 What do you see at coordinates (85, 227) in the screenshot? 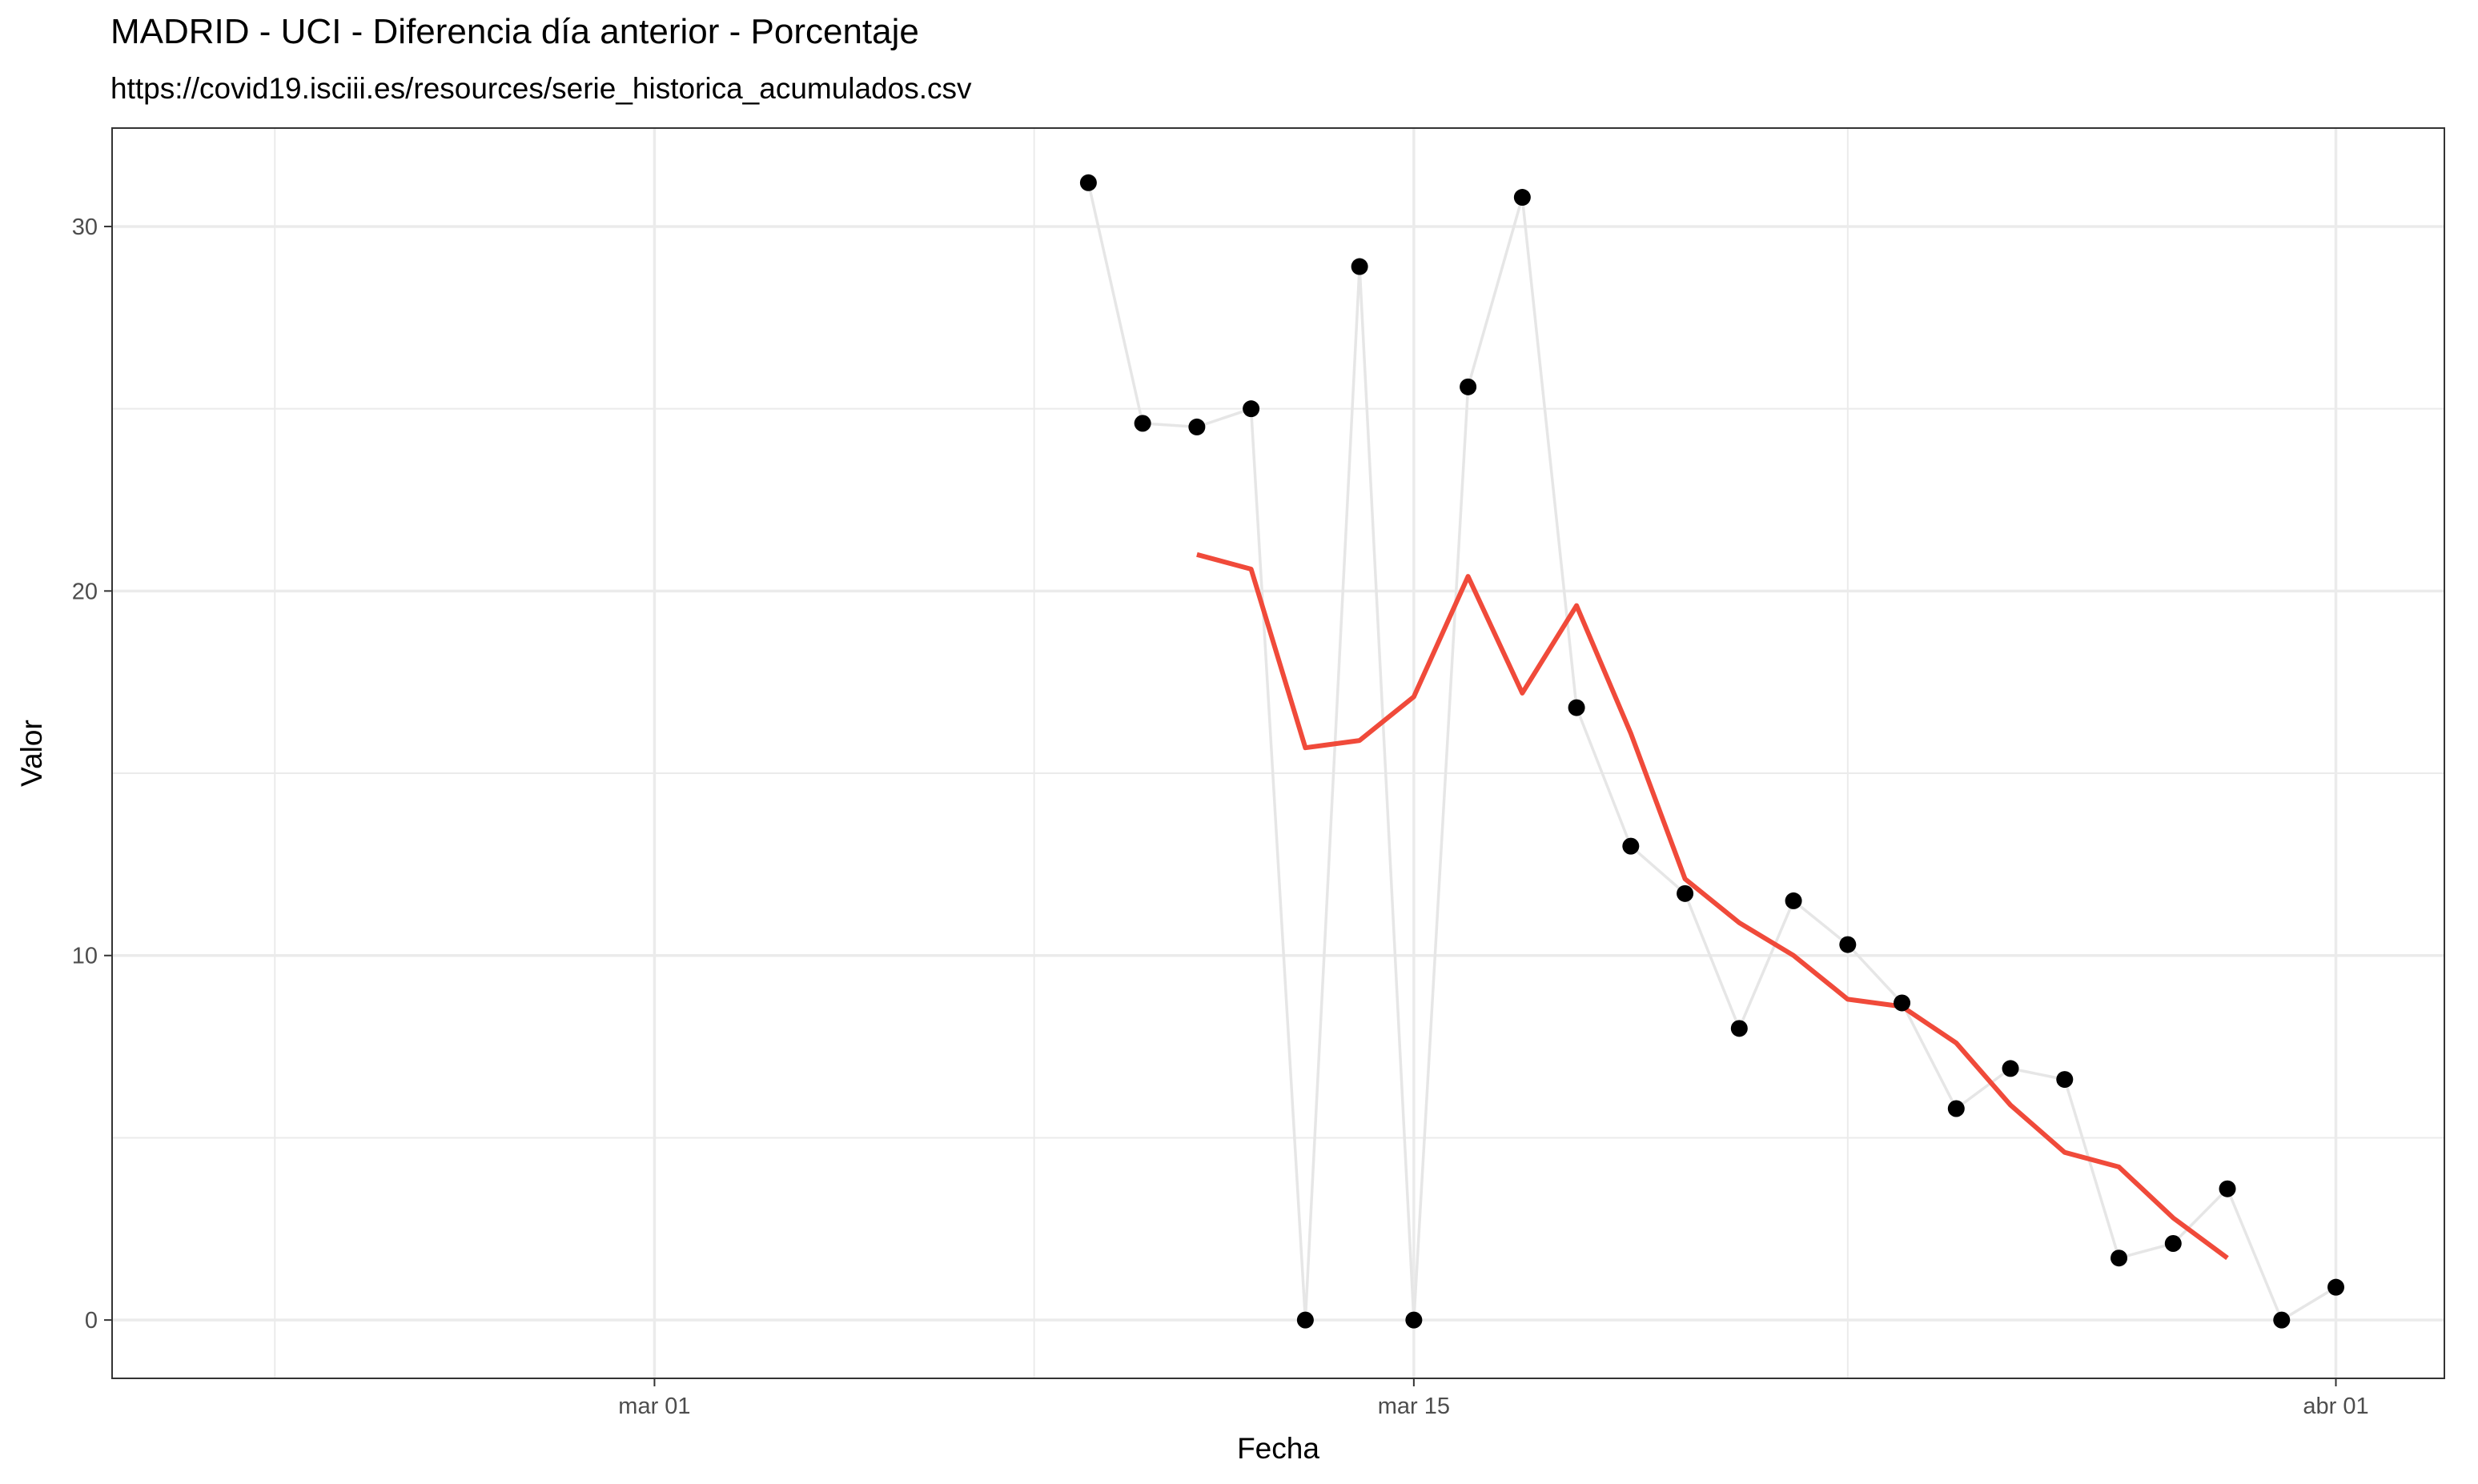
I see `y-tick-label: 30` at bounding box center [85, 227].